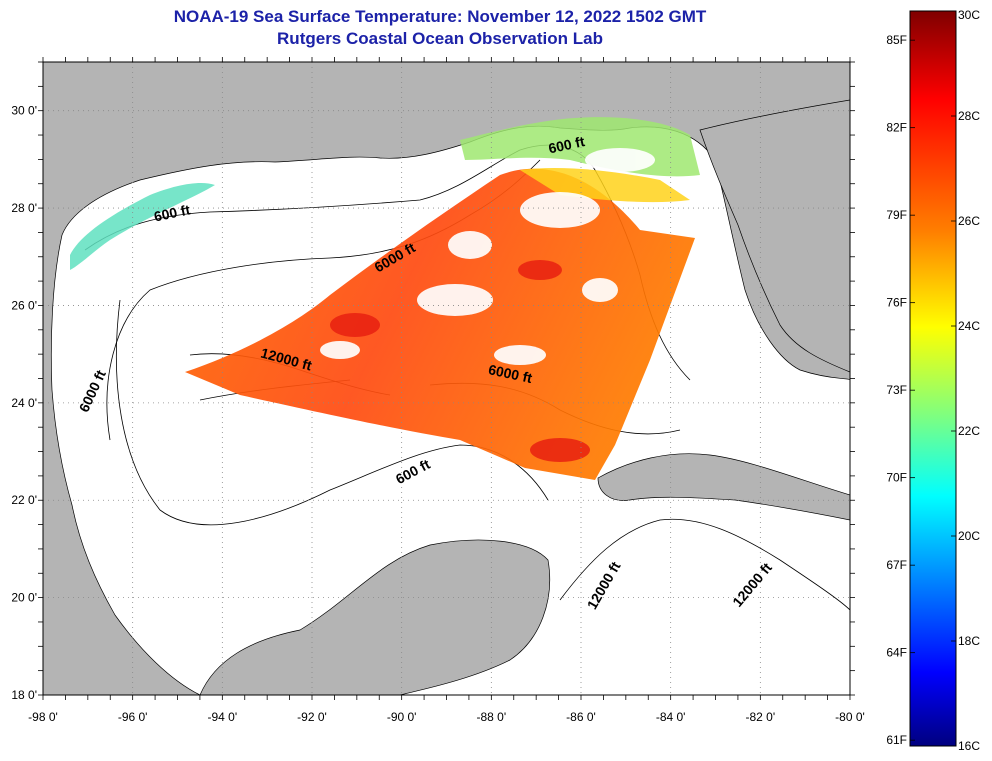  Describe the element at coordinates (969, 431) in the screenshot. I see `colorbar-label-c: 22C` at that location.